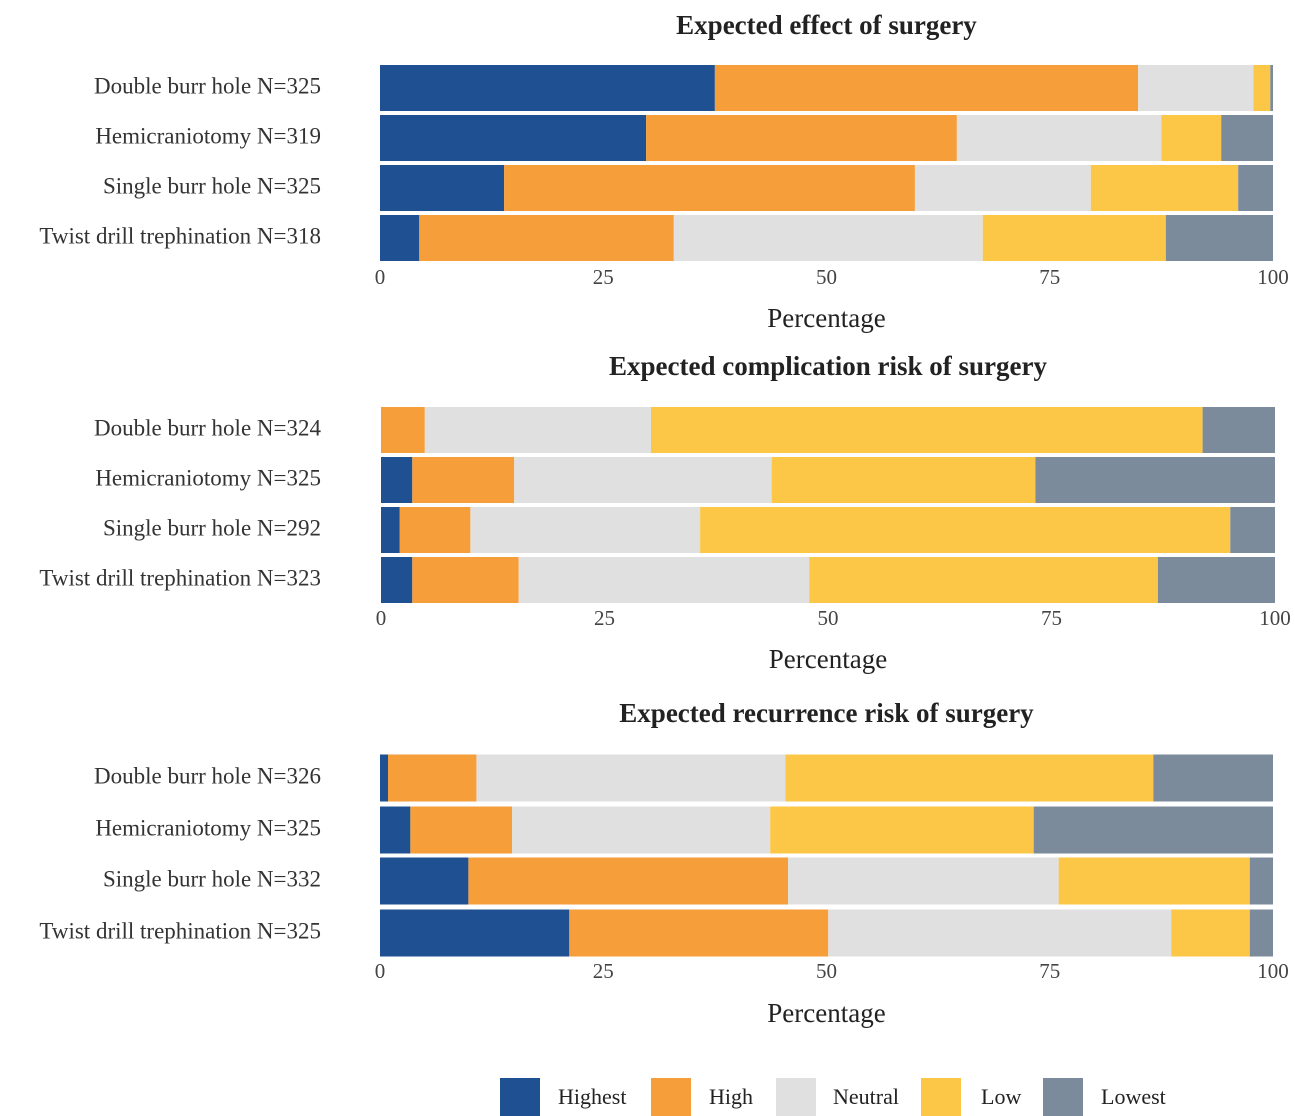  What do you see at coordinates (828, 366) in the screenshot?
I see `chart-title: Expected complication risk of surgery` at bounding box center [828, 366].